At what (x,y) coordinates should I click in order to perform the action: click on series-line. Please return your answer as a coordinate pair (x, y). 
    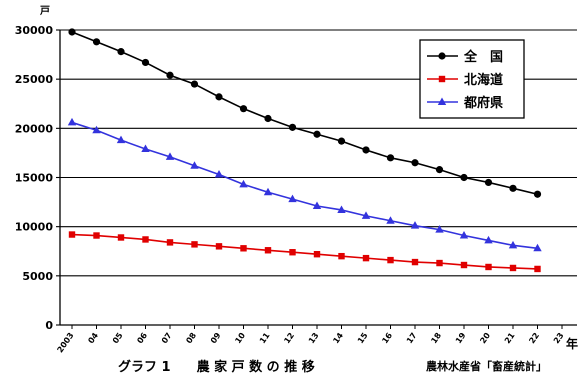
    Looking at the image, I should click on (304, 251).